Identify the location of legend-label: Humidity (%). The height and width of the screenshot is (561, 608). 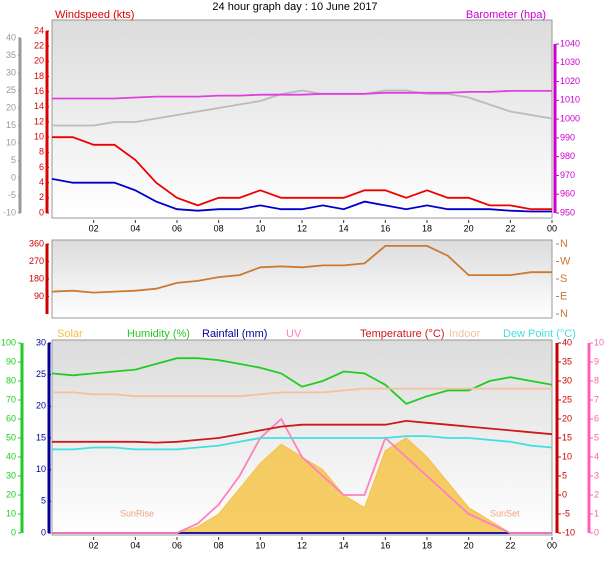
(158, 334).